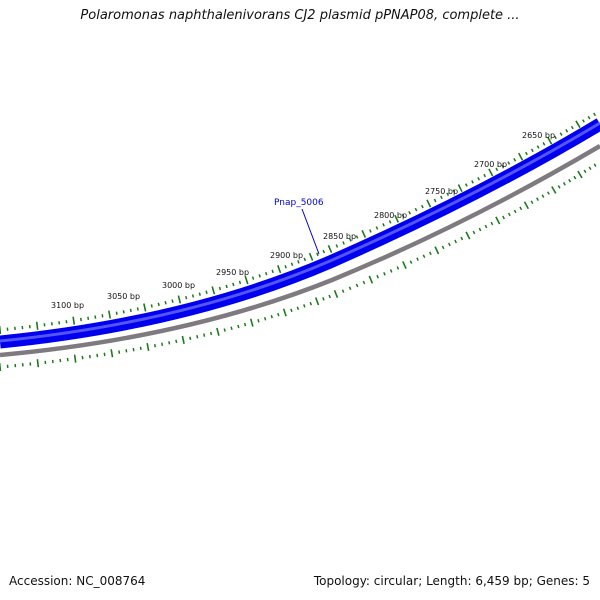 This screenshot has height=600, width=600. I want to click on tick-label-2900: 2900 bp, so click(286, 255).